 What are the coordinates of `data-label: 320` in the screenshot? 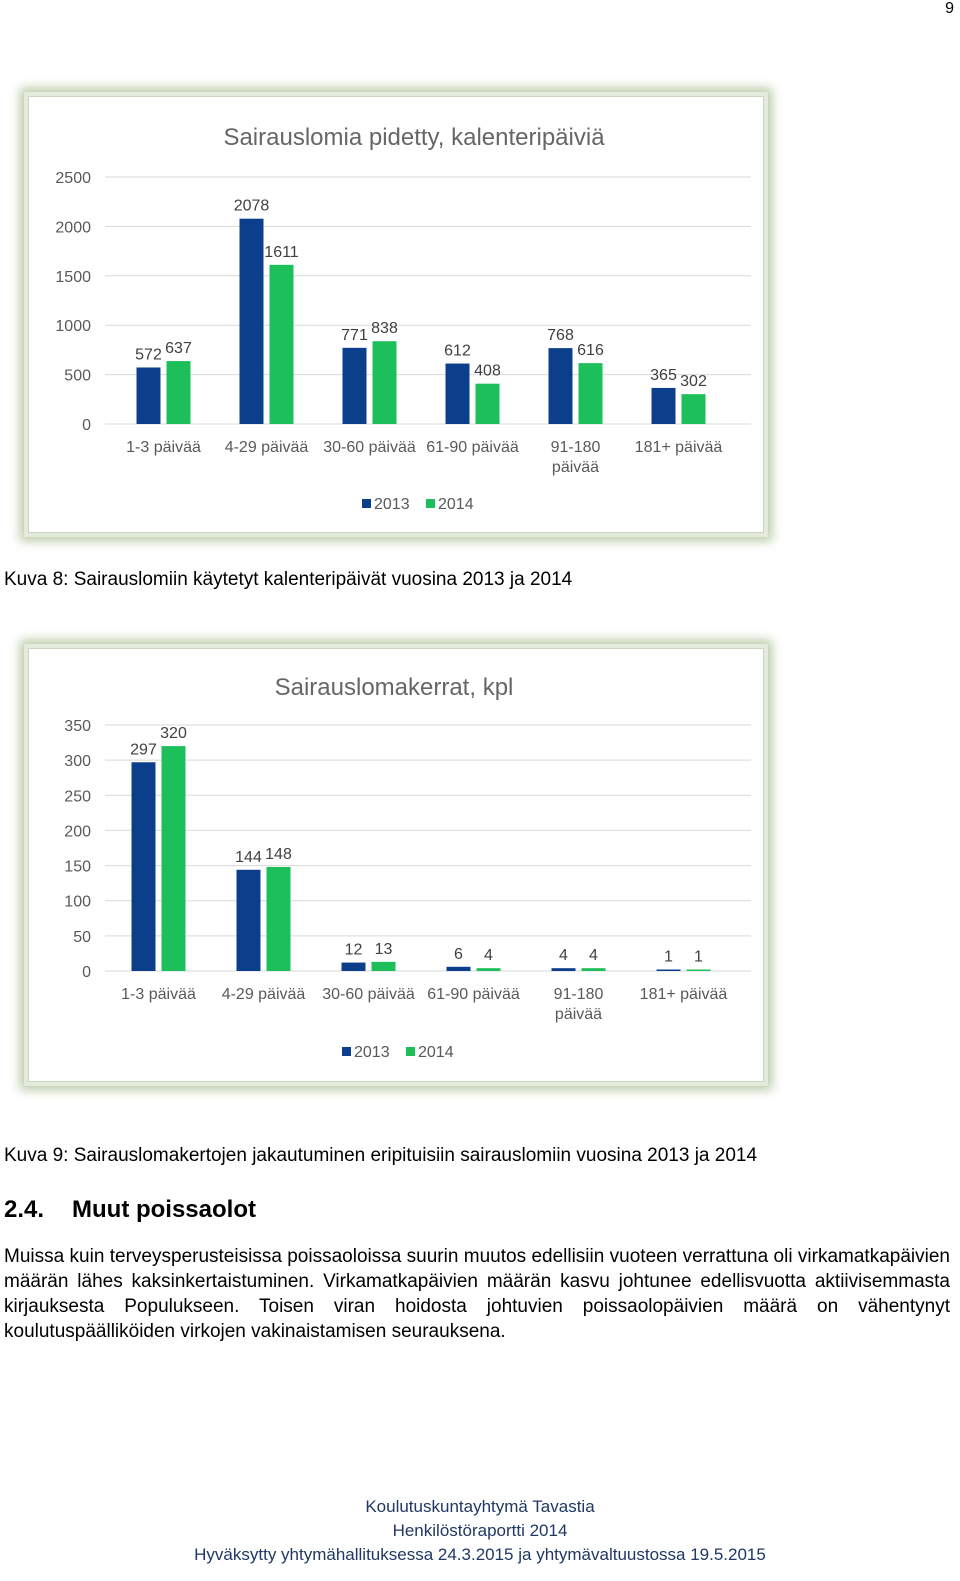 It's located at (173, 733).